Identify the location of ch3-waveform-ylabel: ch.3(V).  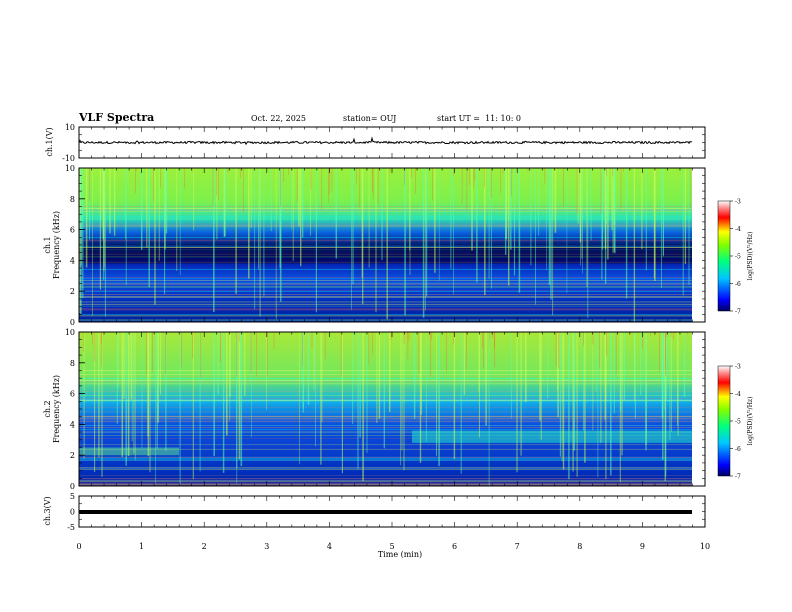
(47, 510).